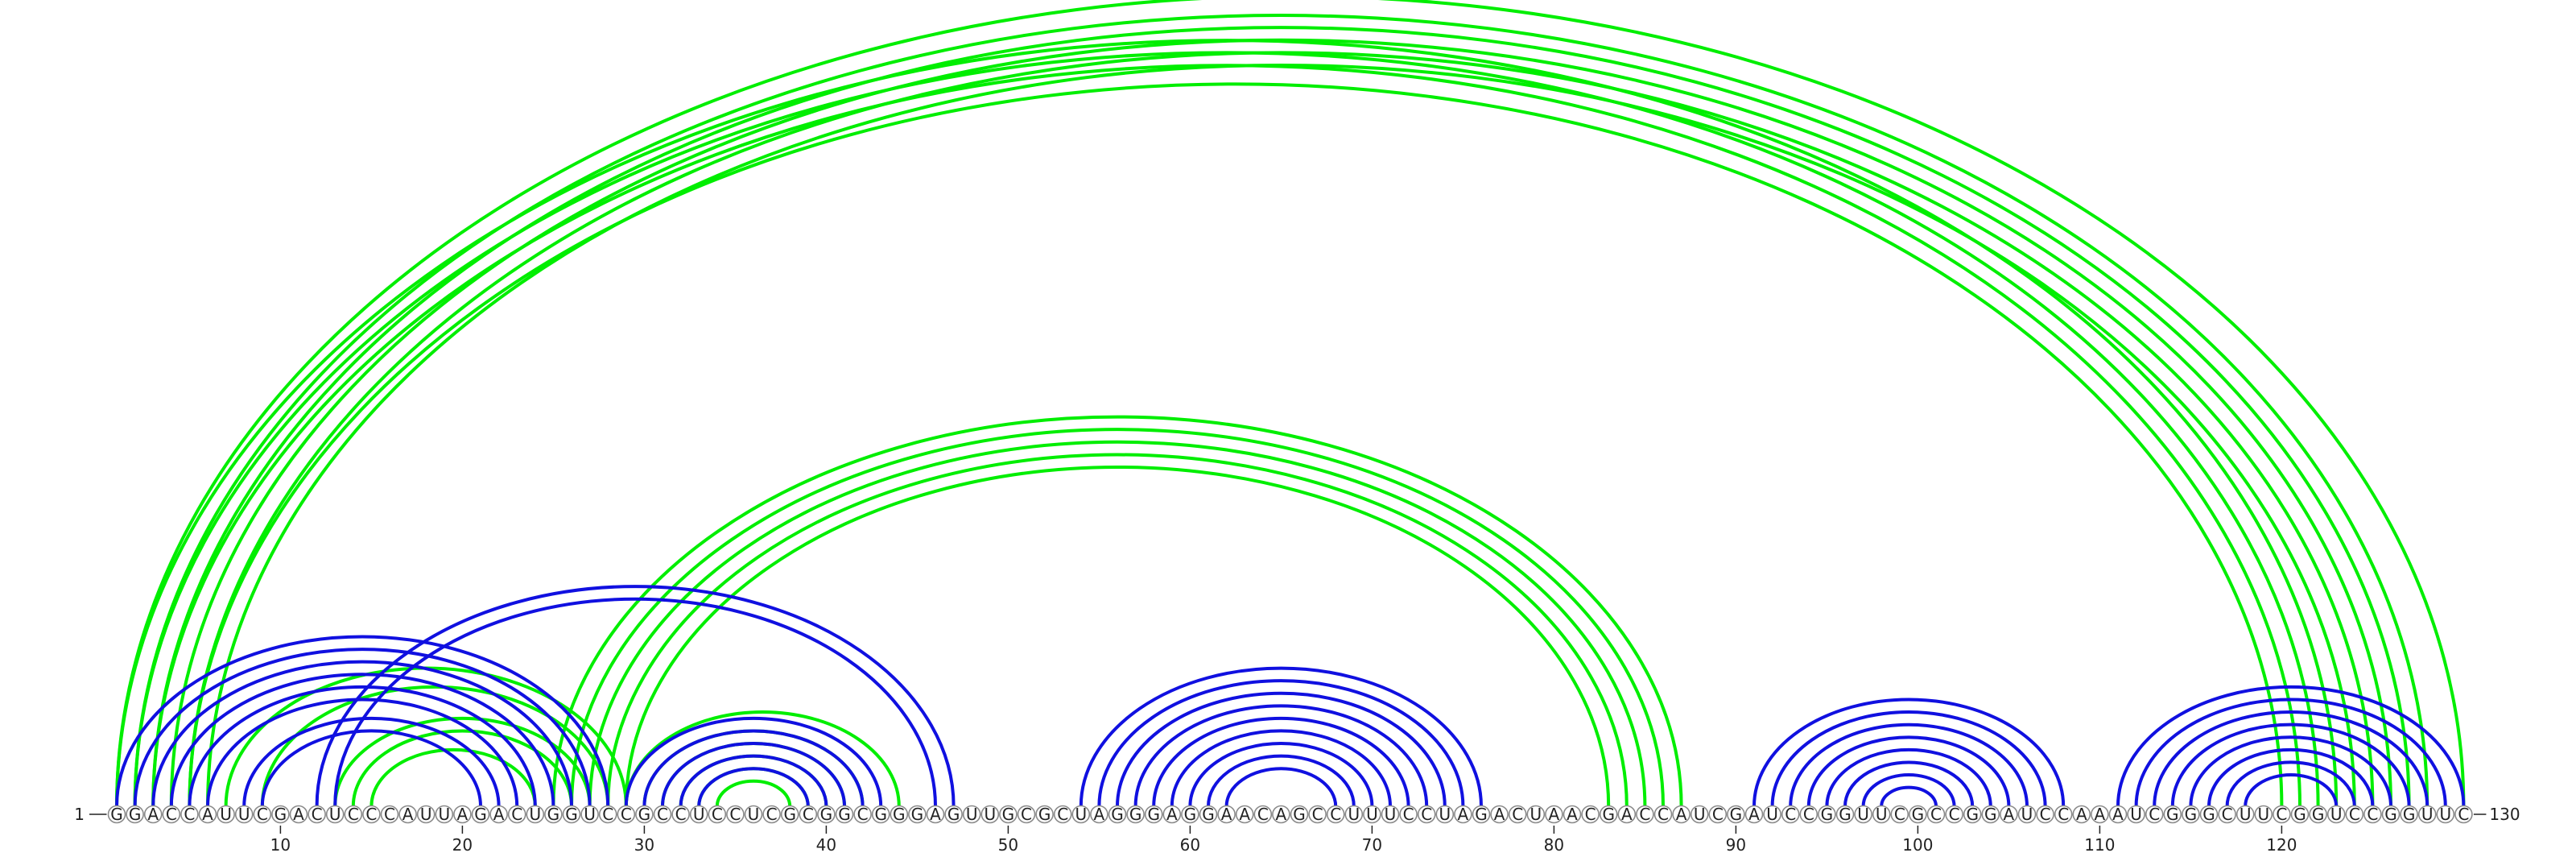  What do you see at coordinates (2504, 814) in the screenshot?
I see `sequence-end-label: 130` at bounding box center [2504, 814].